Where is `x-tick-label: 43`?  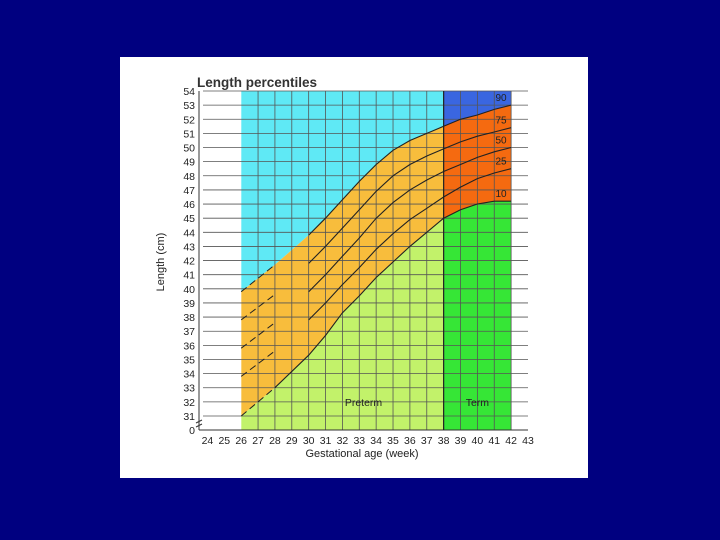
x-tick-label: 43 is located at coordinates (528, 441).